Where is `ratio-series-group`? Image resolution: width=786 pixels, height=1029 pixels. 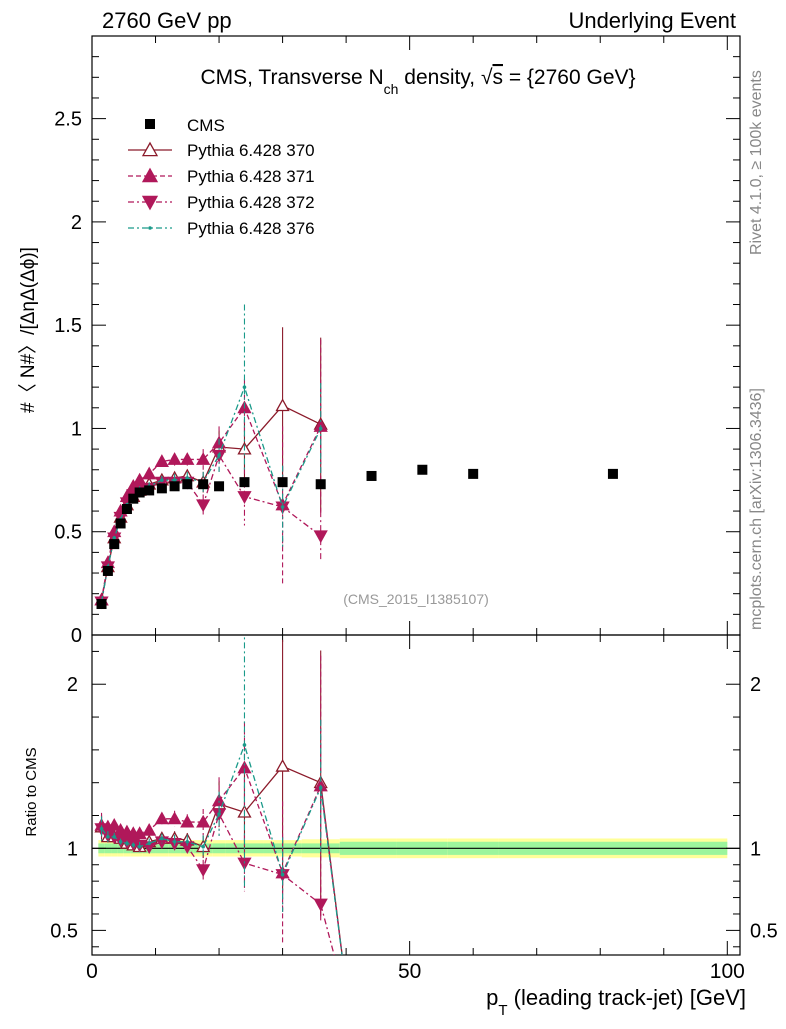 ratio-series-group is located at coordinates (218, 795).